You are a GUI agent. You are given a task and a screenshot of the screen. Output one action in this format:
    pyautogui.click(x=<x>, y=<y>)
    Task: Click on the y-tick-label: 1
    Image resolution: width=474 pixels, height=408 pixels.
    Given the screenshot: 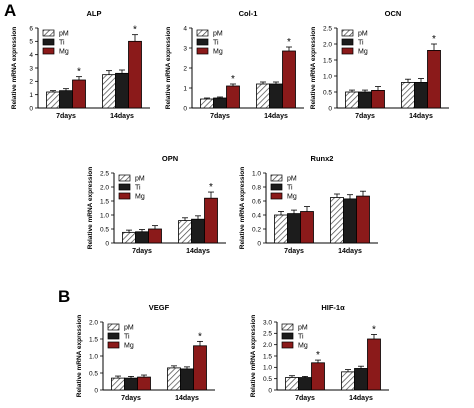 What is the action you would take?
    pyautogui.click(x=185, y=88)
    